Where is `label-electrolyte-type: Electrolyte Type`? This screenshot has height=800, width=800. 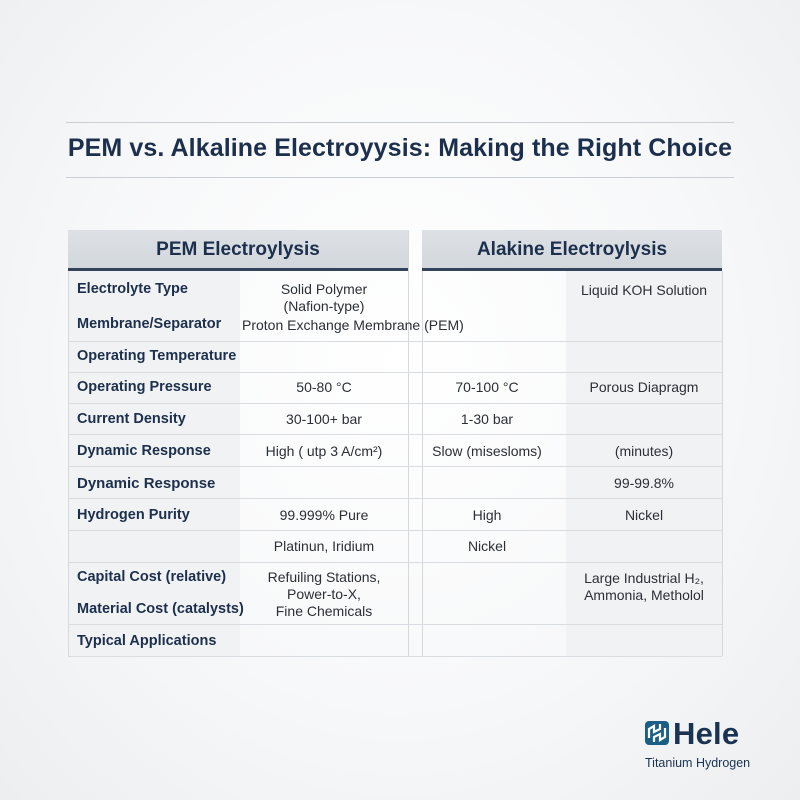
label-electrolyte-type: Electrolyte Type is located at coordinates (132, 289).